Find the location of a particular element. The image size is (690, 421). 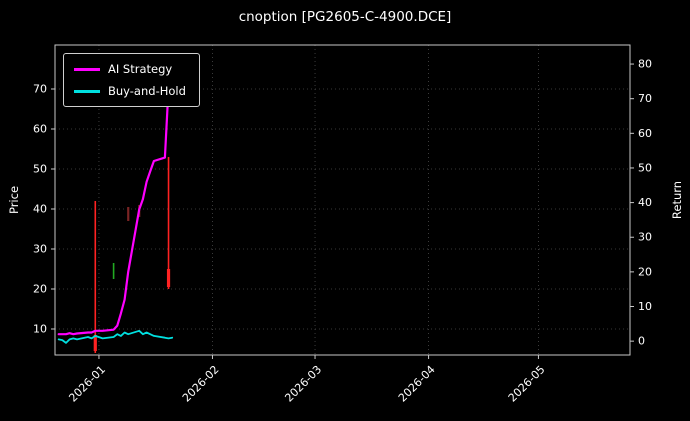

legend-item-ai-strategy: AI Strategy is located at coordinates (130, 69).